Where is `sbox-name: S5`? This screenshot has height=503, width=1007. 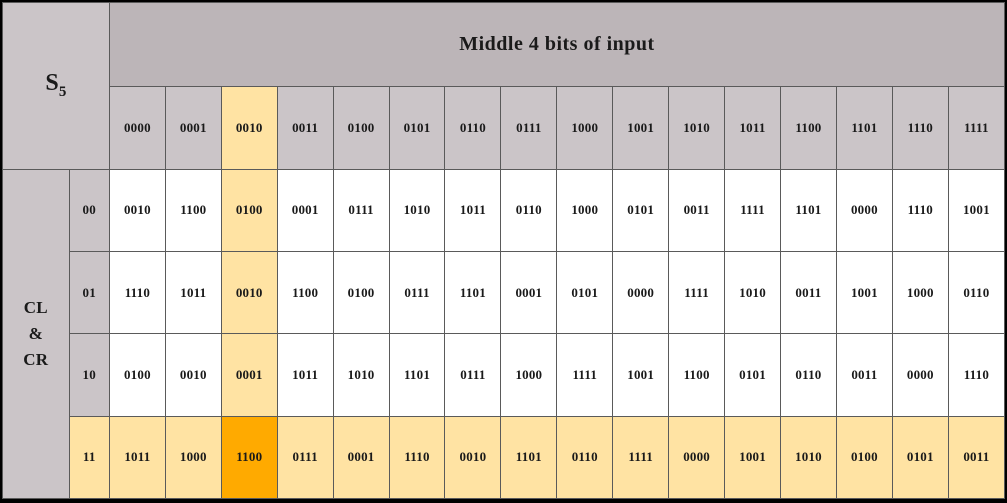 sbox-name: S5 is located at coordinates (56, 86).